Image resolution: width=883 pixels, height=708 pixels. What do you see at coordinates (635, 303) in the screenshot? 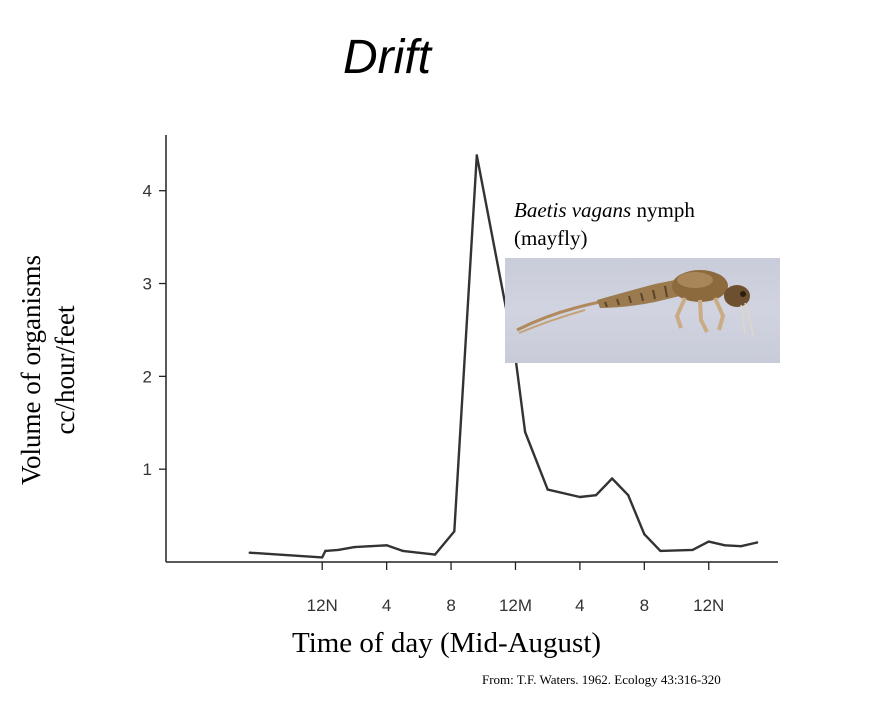
I see `mayfly-nymph-icon` at bounding box center [635, 303].